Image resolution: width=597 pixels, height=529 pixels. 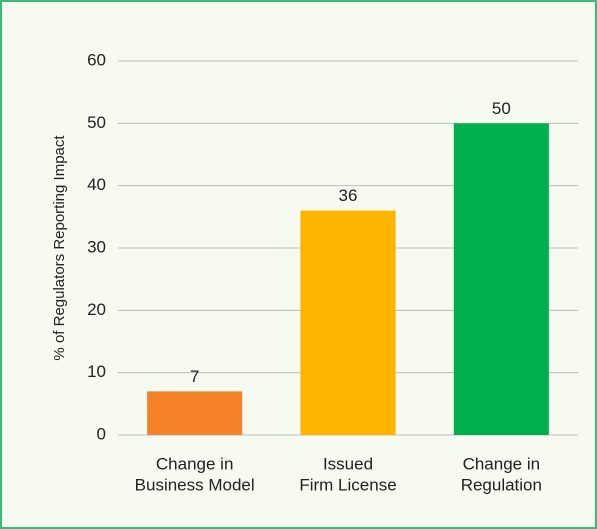 I want to click on y-tick-label: 60, so click(x=96, y=59).